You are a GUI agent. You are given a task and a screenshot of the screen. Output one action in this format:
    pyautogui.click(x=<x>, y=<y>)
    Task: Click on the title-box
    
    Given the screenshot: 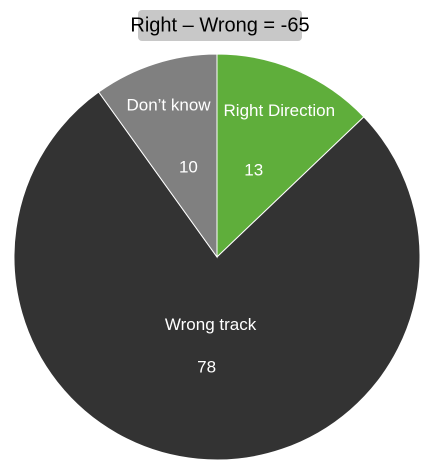 What is the action you would take?
    pyautogui.click(x=220, y=25)
    